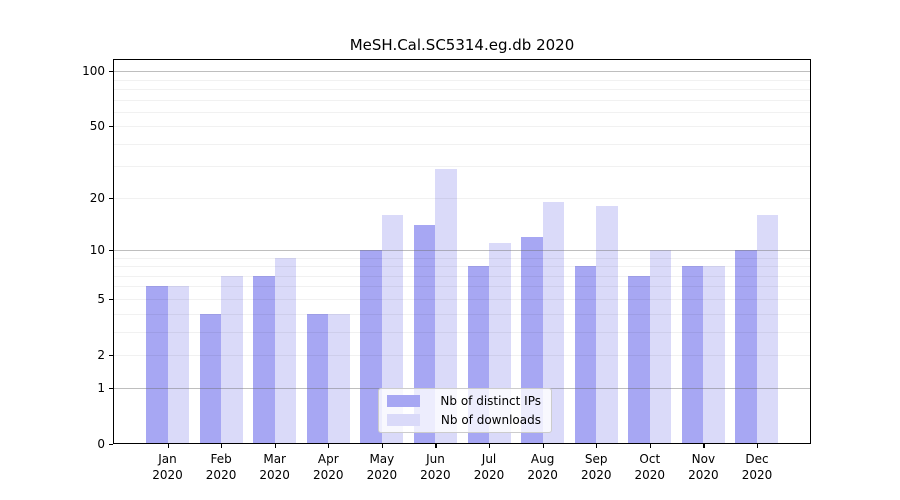 The image size is (900, 500). I want to click on x-tick-label: Dec 2020, so click(757, 466).